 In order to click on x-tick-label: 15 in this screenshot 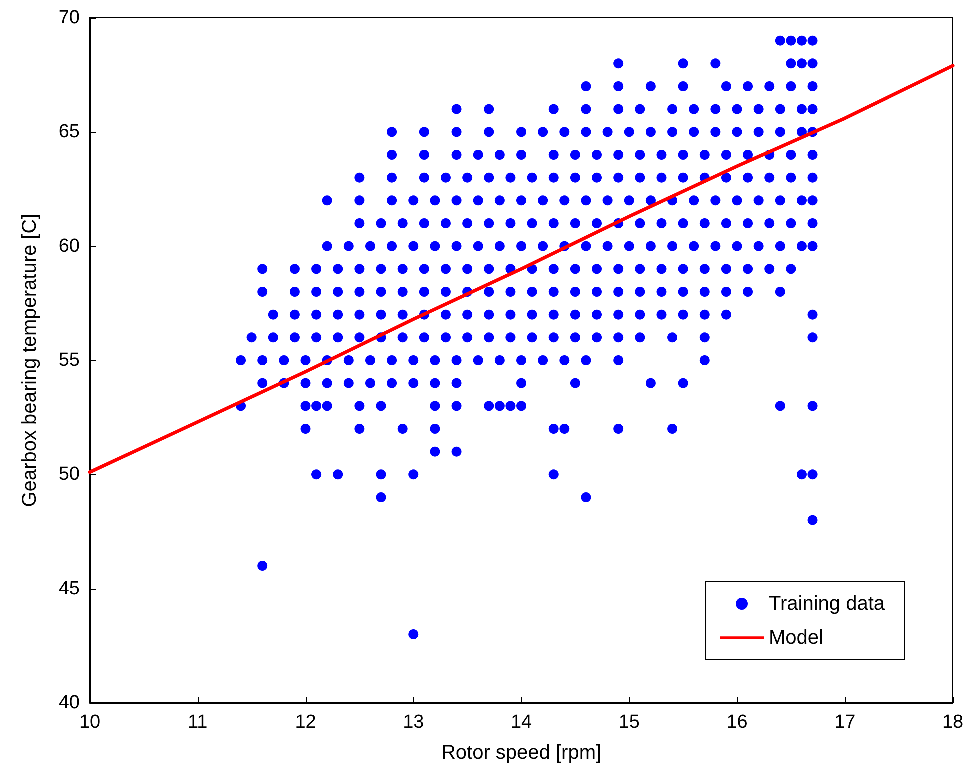, I will do `click(629, 722)`.